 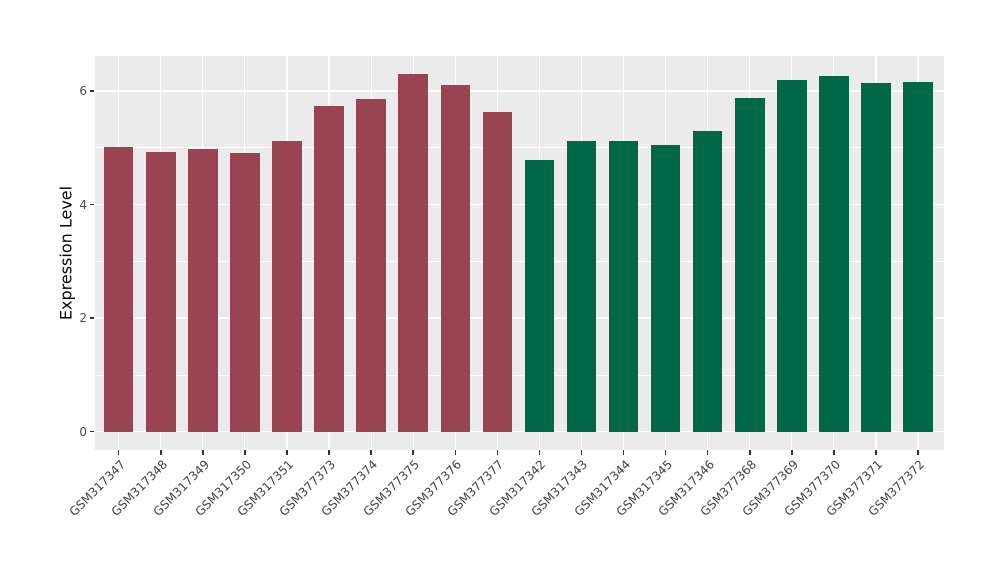 What do you see at coordinates (876, 257) in the screenshot?
I see `bar-GSM377371` at bounding box center [876, 257].